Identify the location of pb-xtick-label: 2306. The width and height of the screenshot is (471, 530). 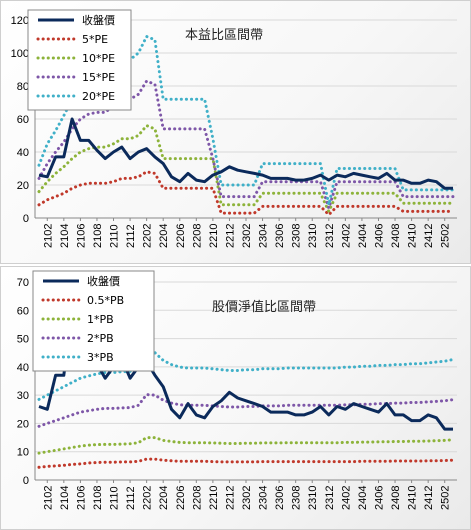
(280, 498).